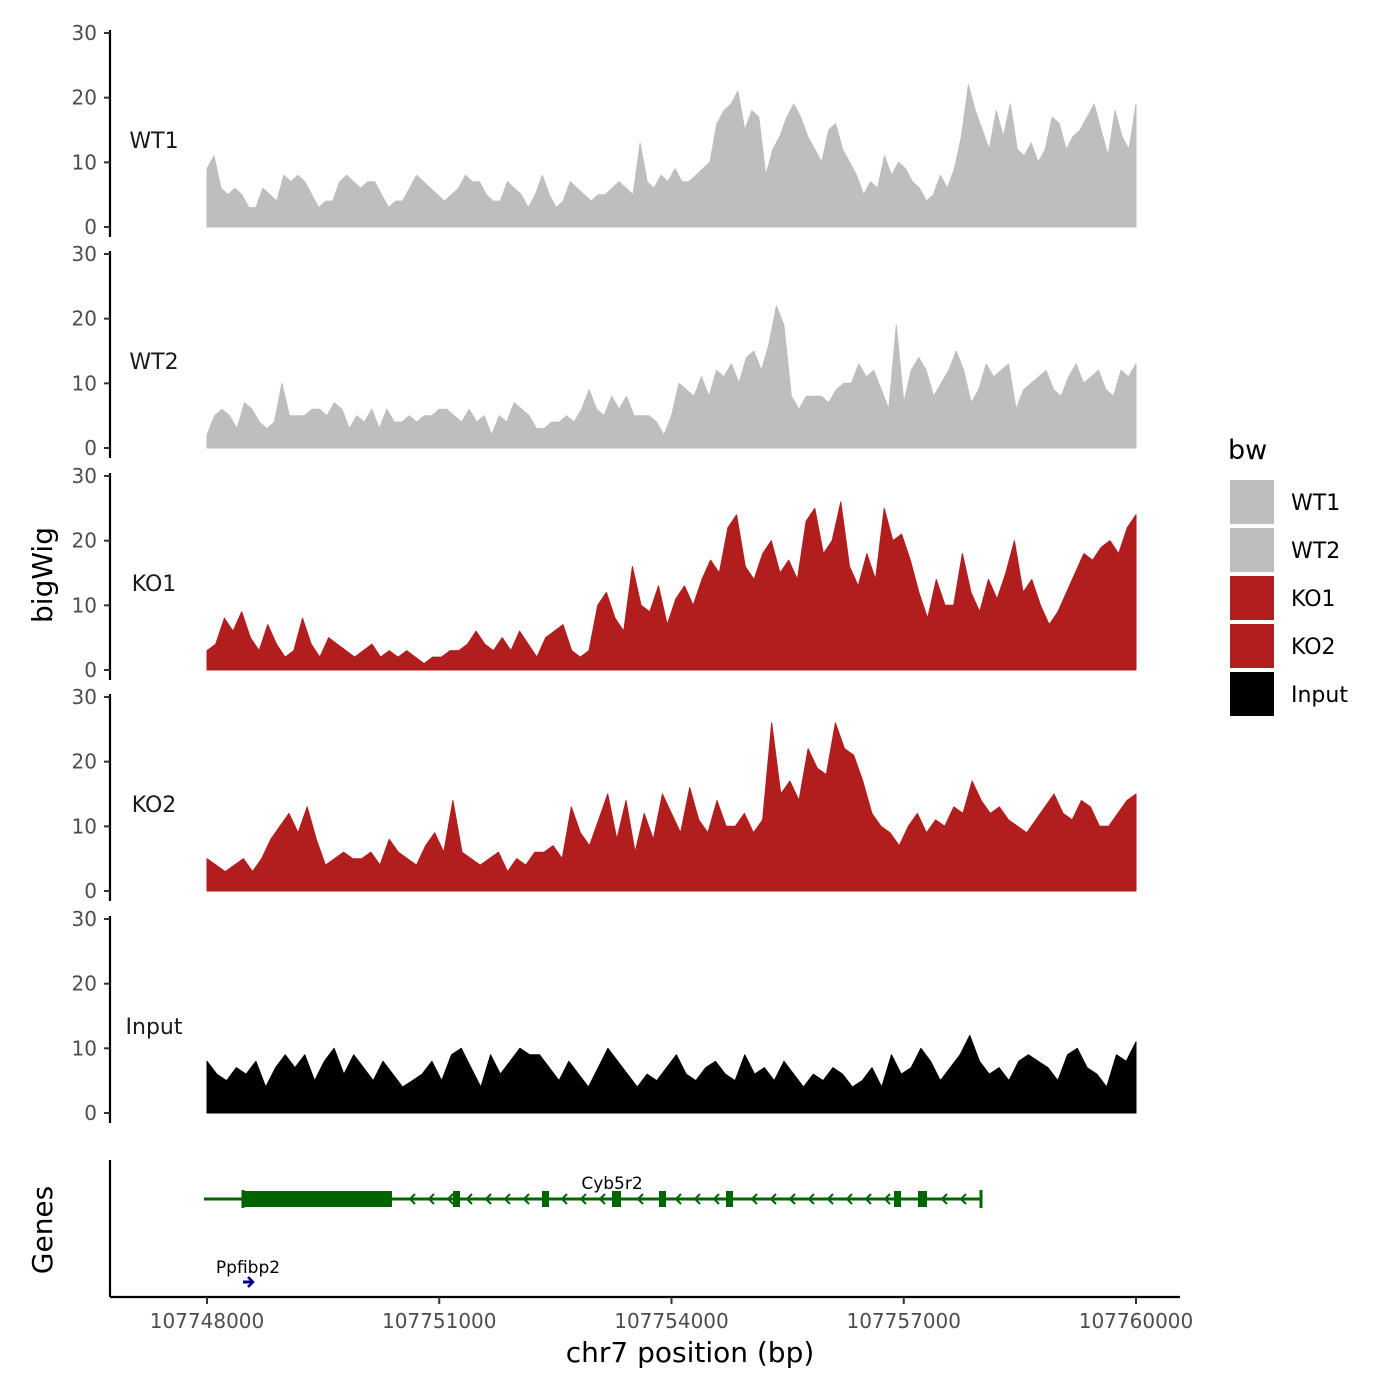 This screenshot has height=1400, width=1400. I want to click on x-tick-label-0: 107748000, so click(207, 1321).